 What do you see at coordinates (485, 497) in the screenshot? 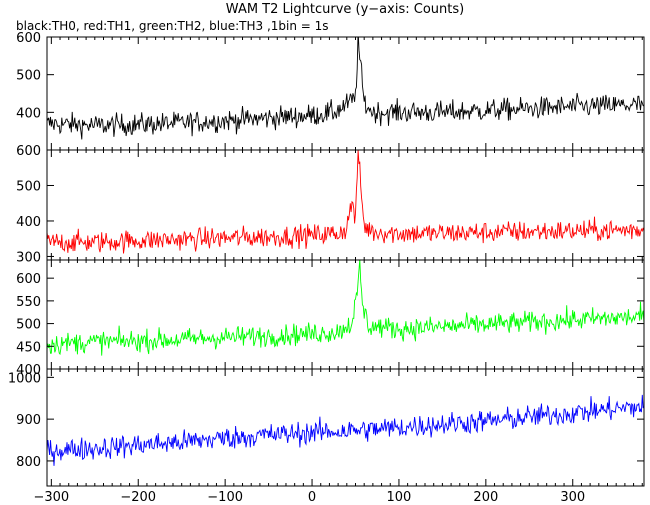
I see `x-tick-label: 200` at bounding box center [485, 497].